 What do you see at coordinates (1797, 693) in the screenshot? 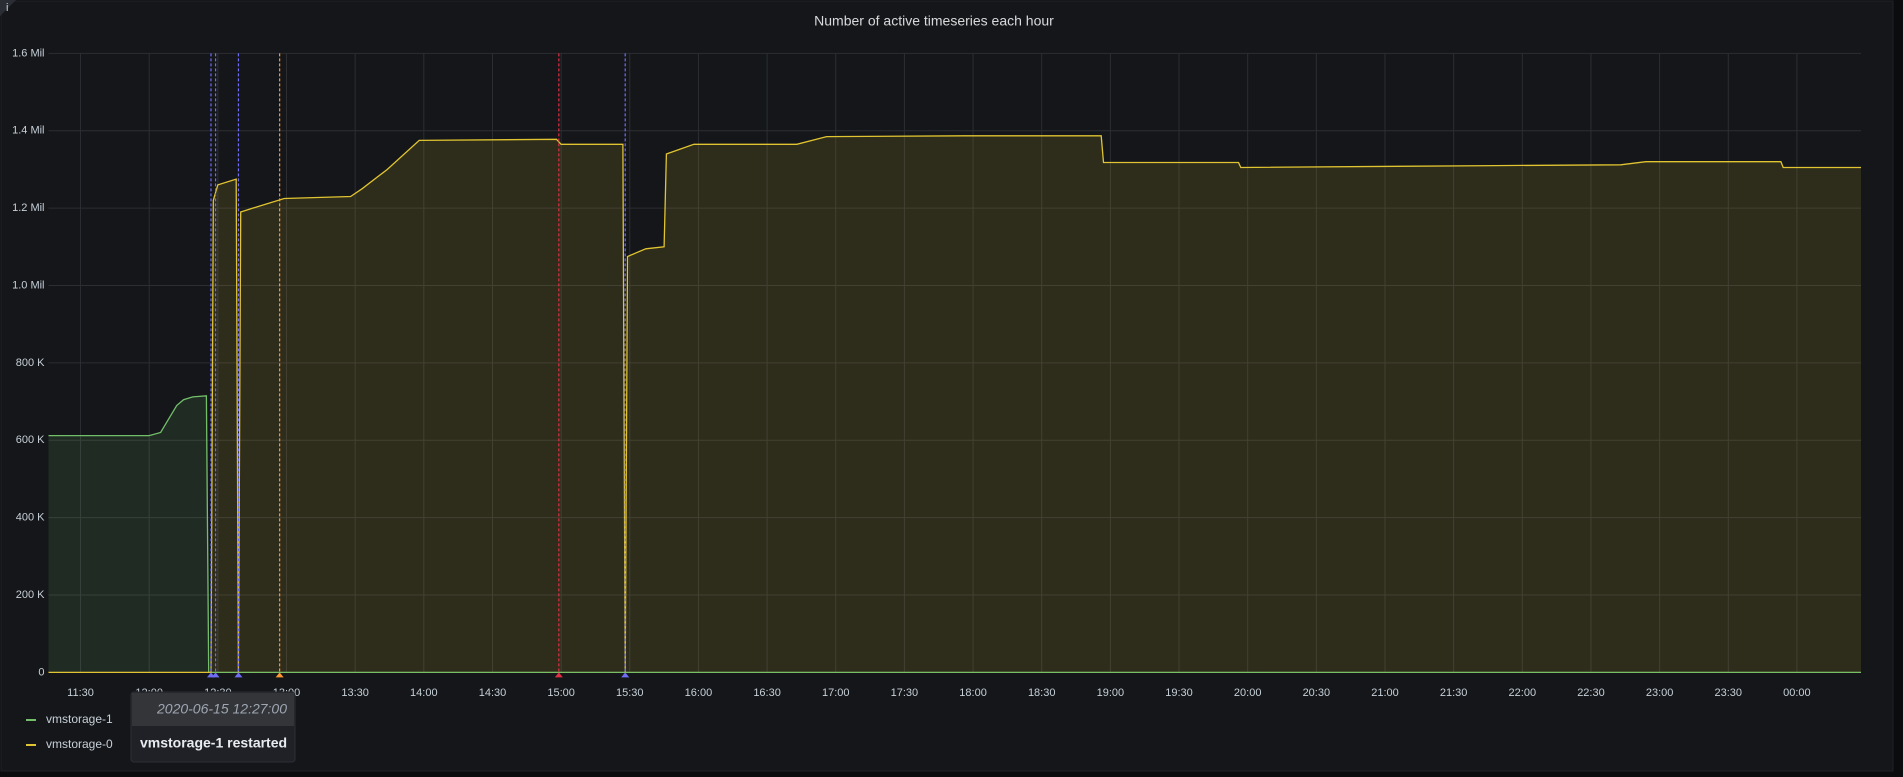
I see `x-tick-label: 00:00` at bounding box center [1797, 693].